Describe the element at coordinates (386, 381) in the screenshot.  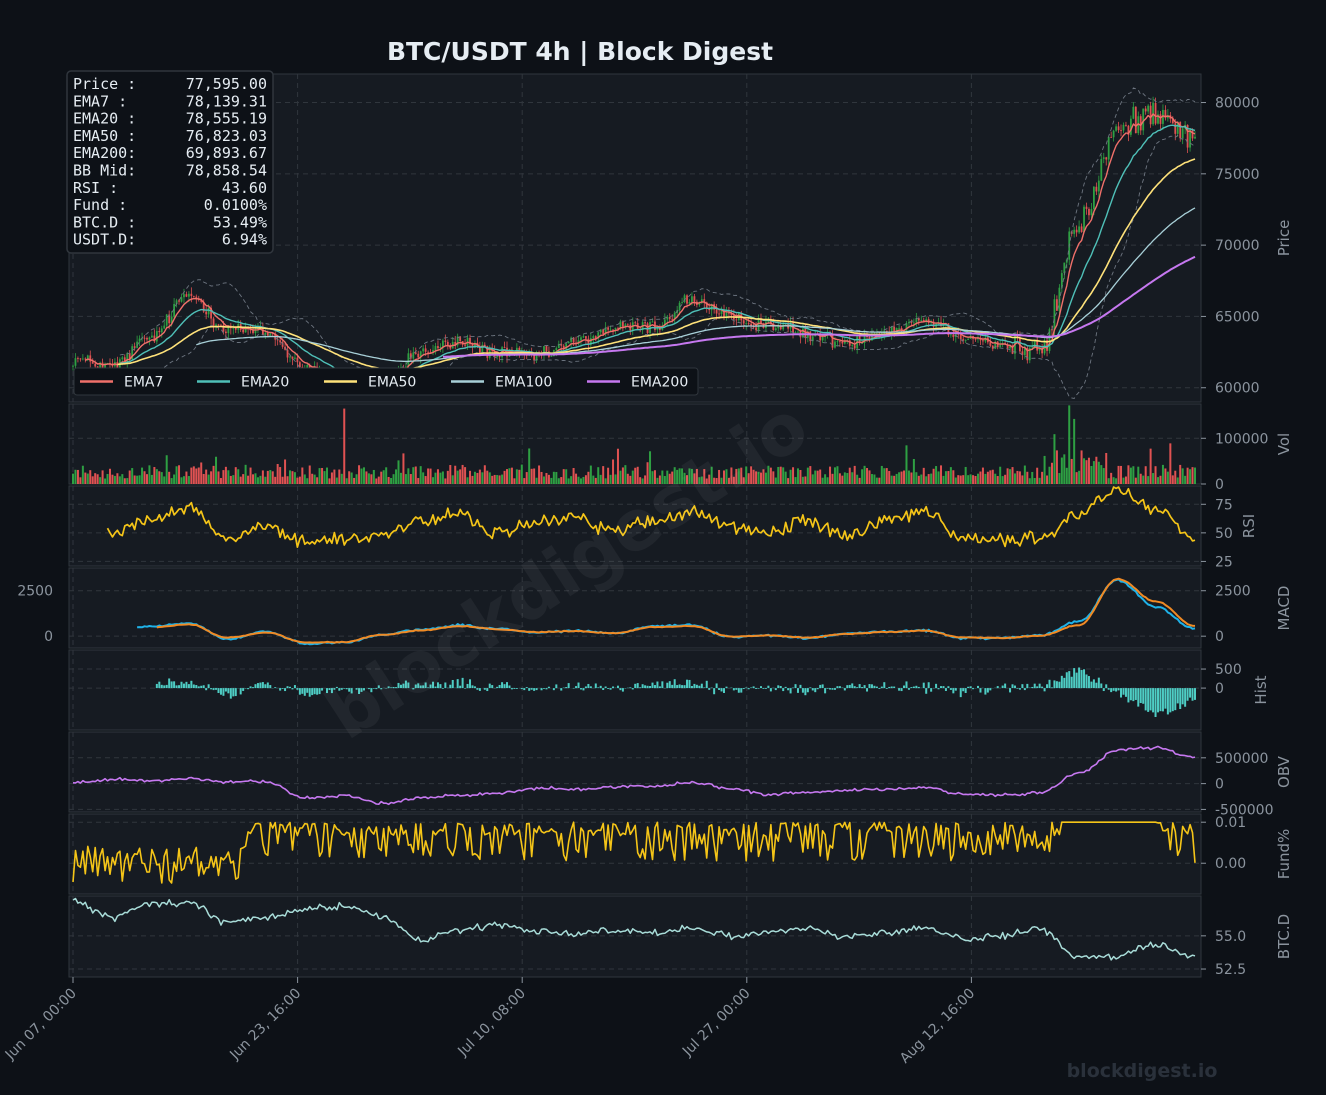
I see `legend-background` at that location.